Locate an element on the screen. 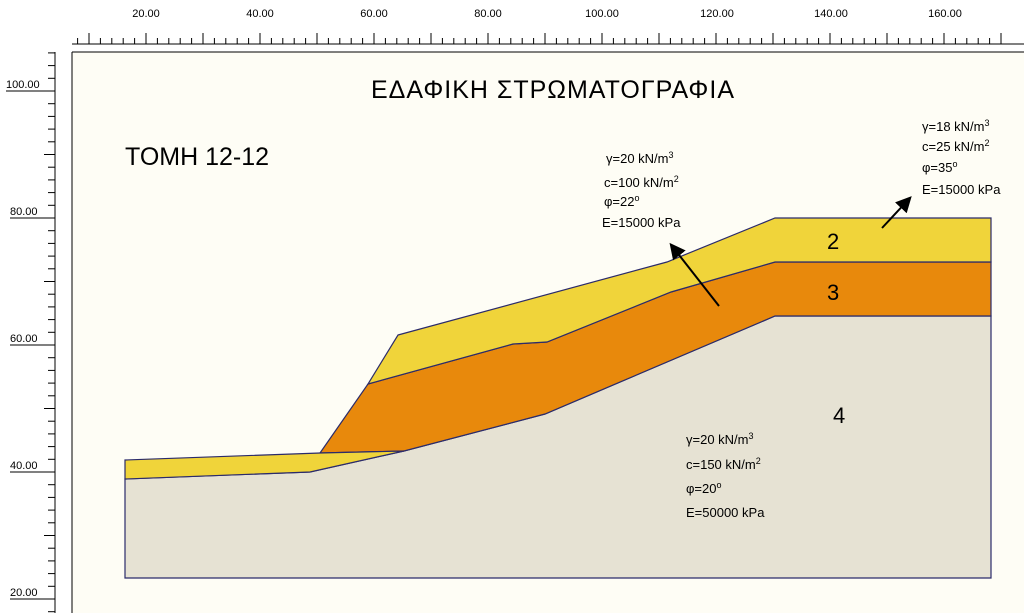 The width and height of the screenshot is (1024, 613). layer-2-properties: γ=18 kN/m3 c=25 kN/m2 φ=35o E=15000 kPa is located at coordinates (961, 157).